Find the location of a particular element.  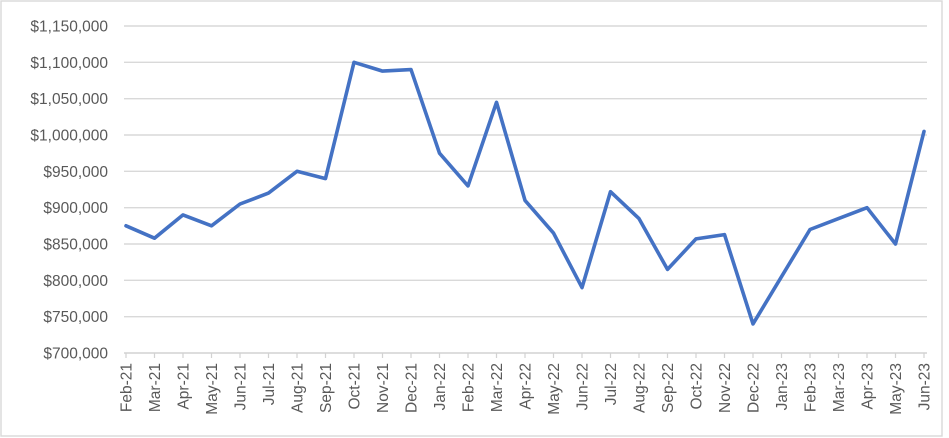

x-axis-tick-label: Mar-22 is located at coordinates (497, 387).